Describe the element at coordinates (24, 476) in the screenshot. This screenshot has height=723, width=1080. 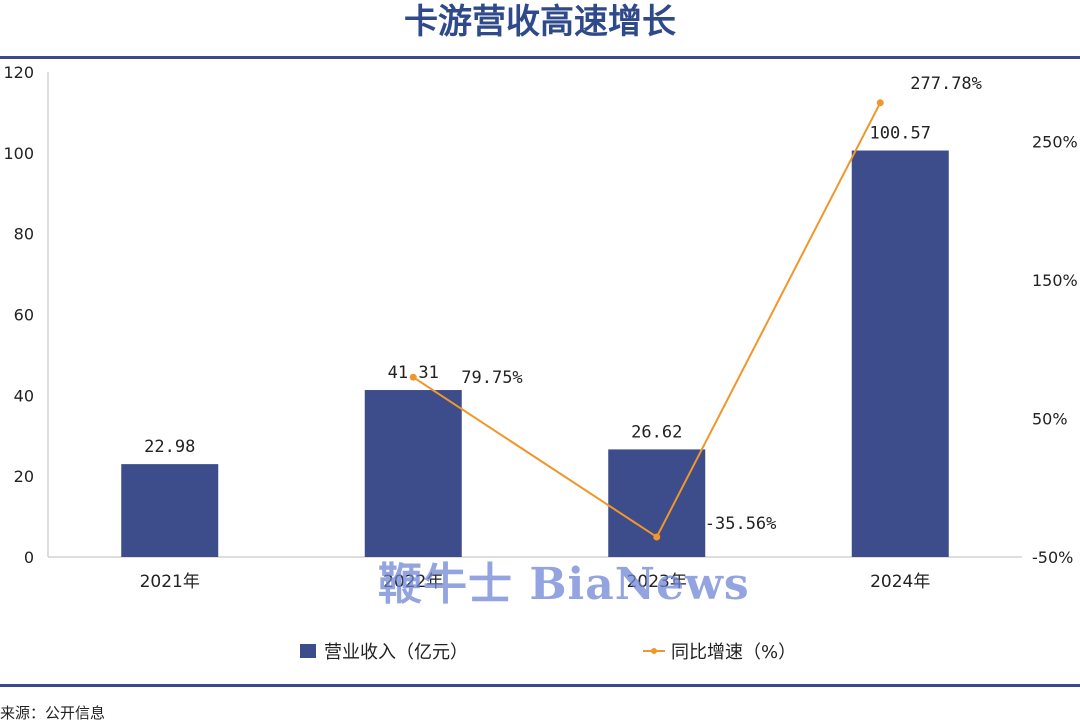
I see `y-tick-left: 20` at that location.